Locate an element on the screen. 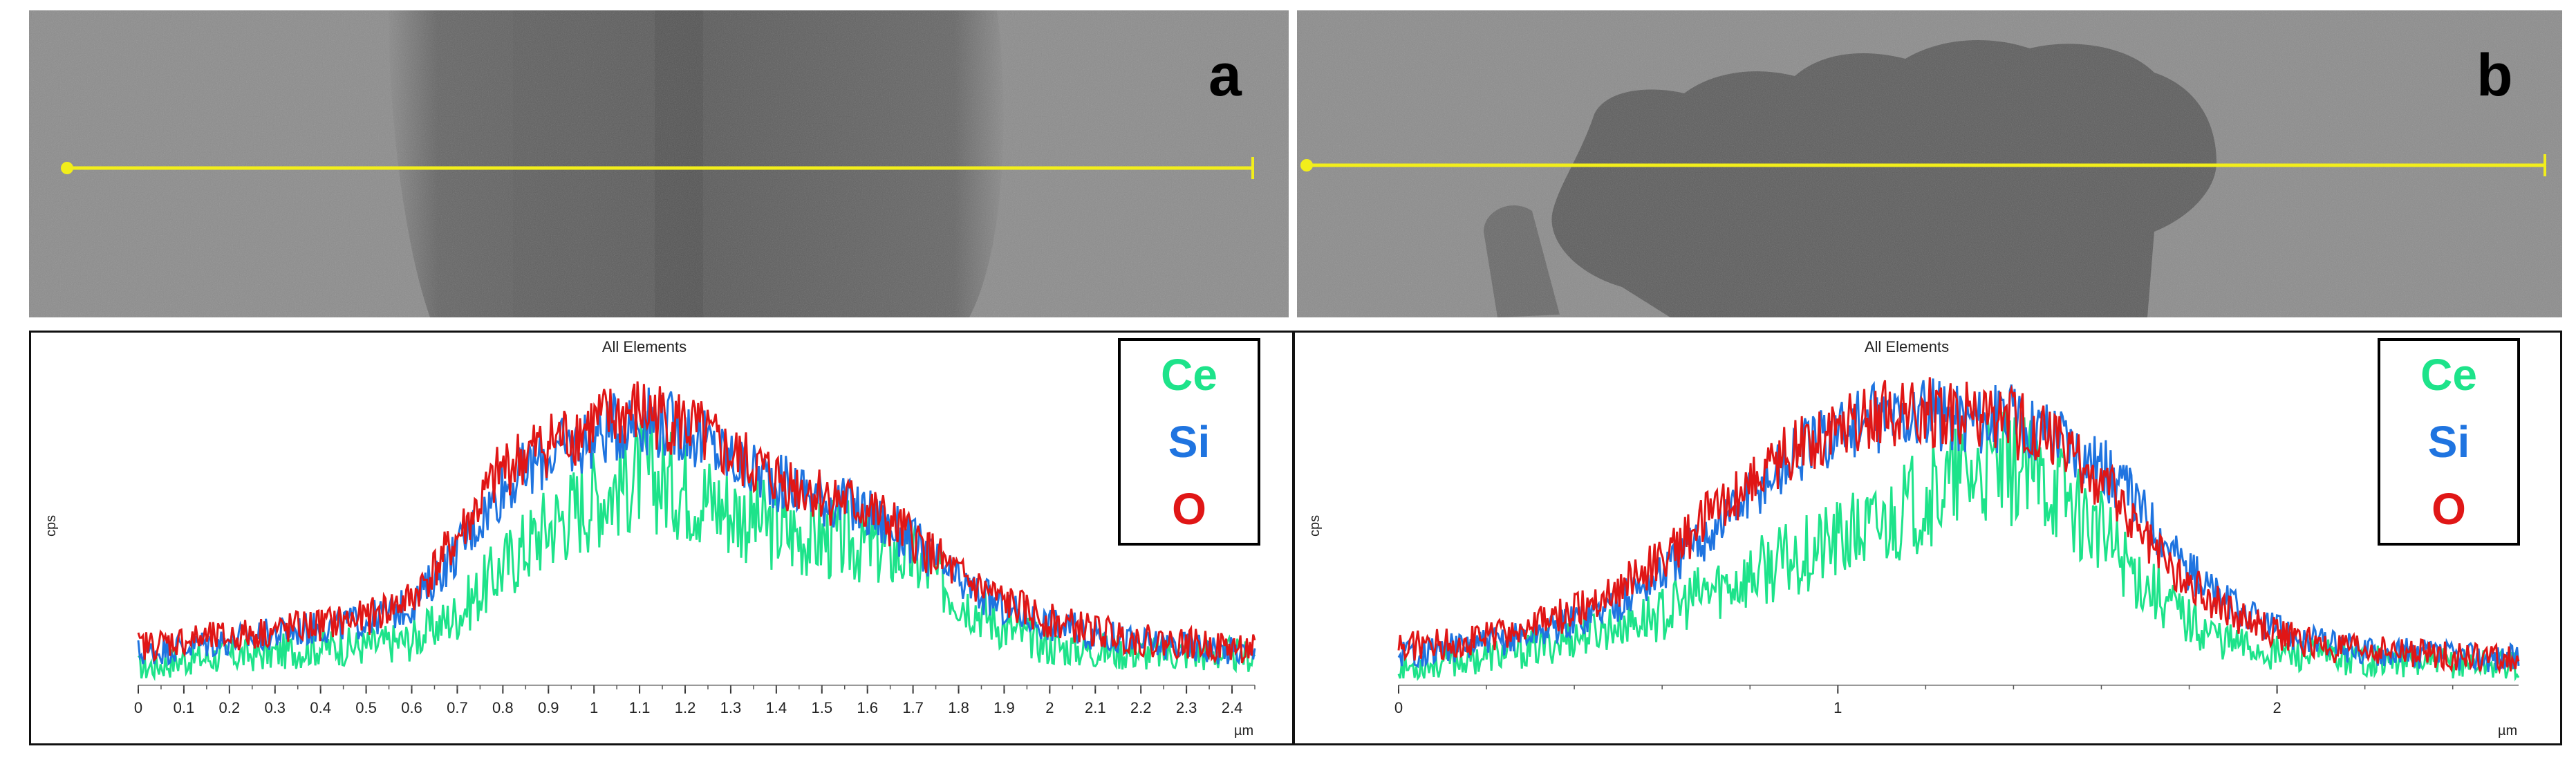  x-tick-label: 1.7 is located at coordinates (913, 707).